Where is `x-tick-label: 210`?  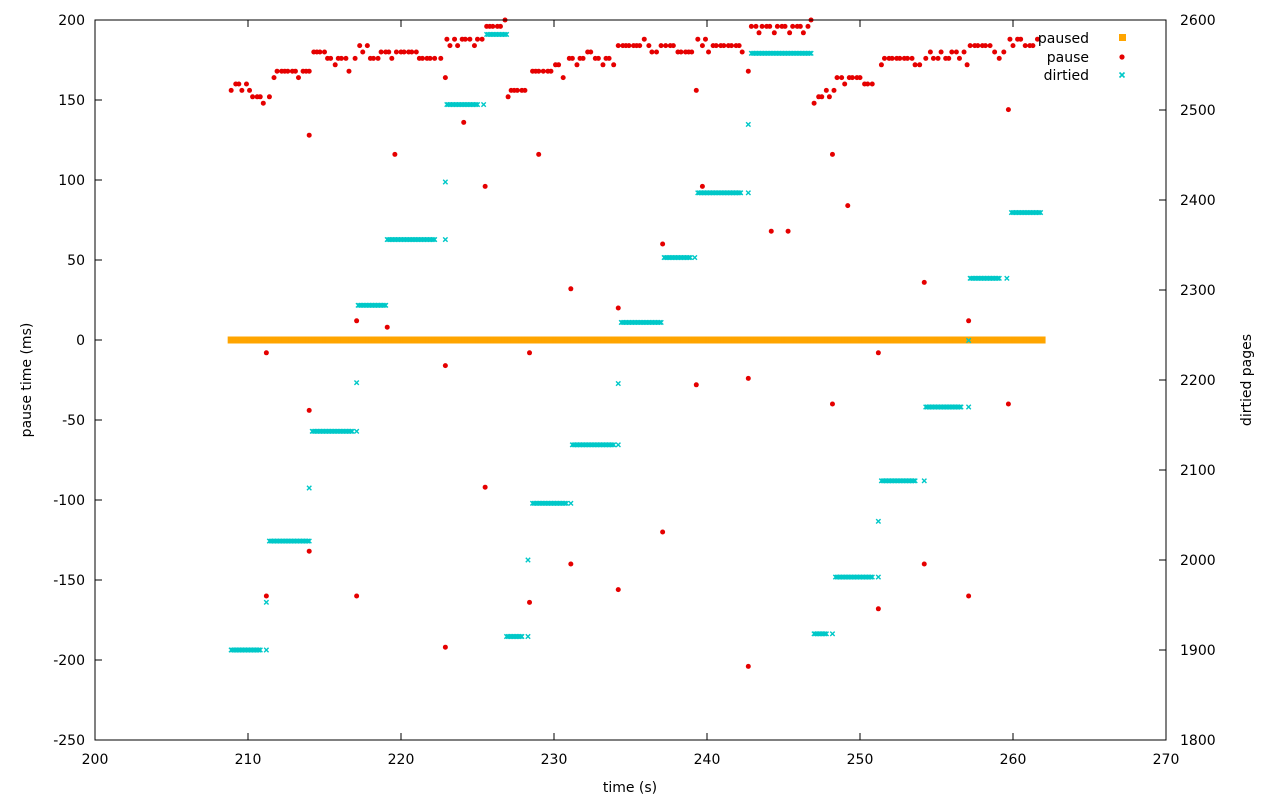
x-tick-label: 210 is located at coordinates (248, 760).